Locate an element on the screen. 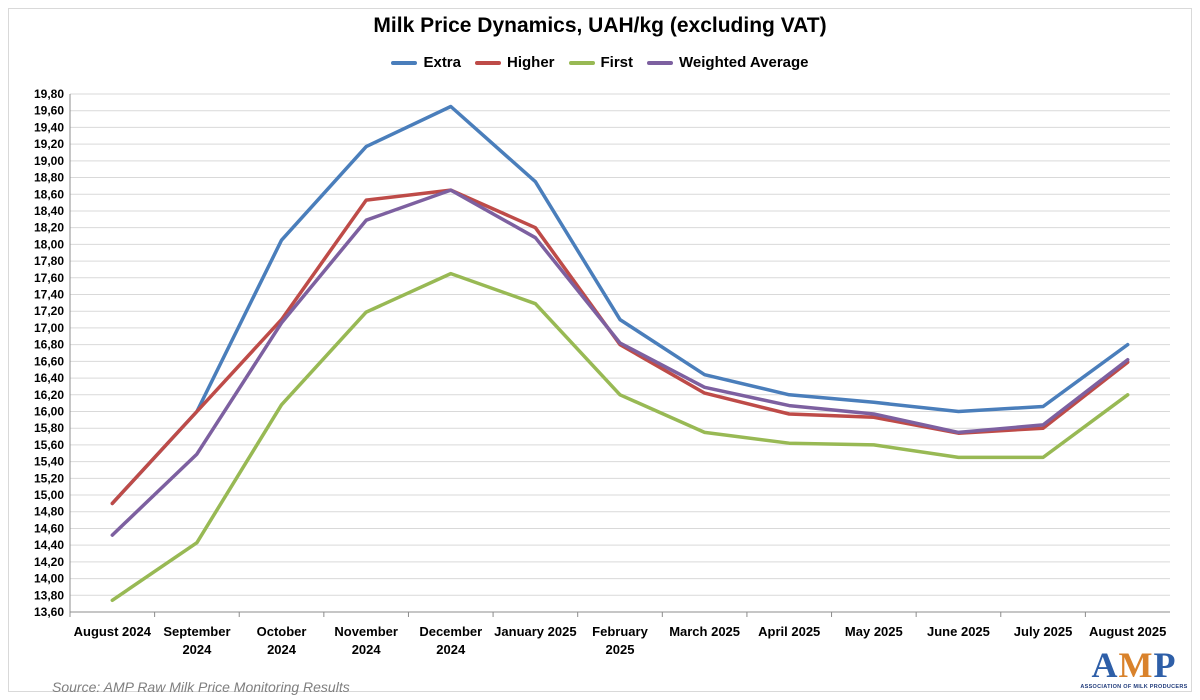 The image size is (1200, 700). legend-label: Extra is located at coordinates (442, 62).